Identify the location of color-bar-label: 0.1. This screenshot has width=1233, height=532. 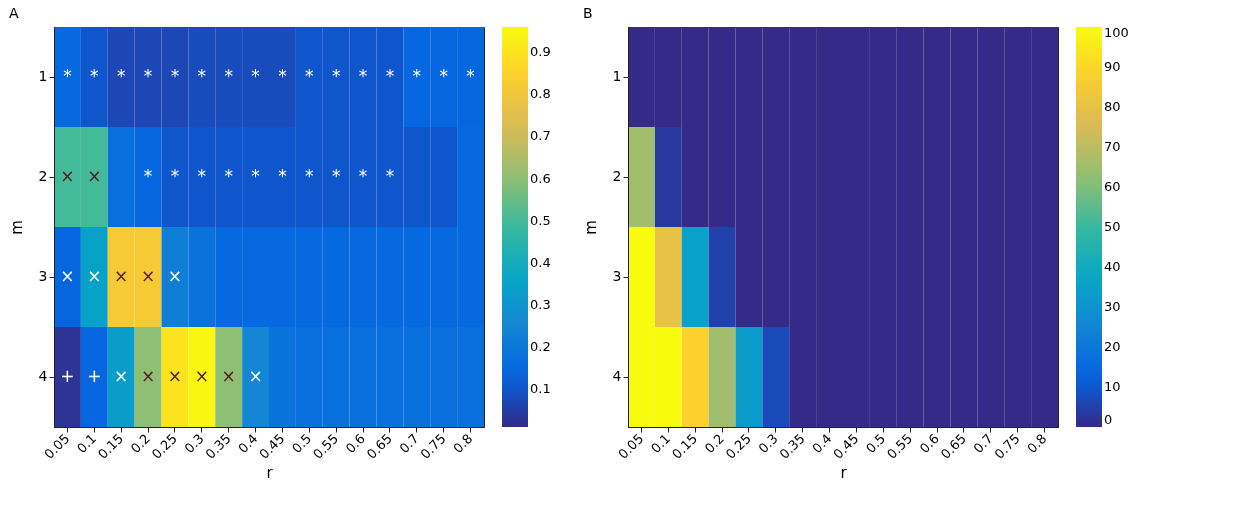
(540, 389).